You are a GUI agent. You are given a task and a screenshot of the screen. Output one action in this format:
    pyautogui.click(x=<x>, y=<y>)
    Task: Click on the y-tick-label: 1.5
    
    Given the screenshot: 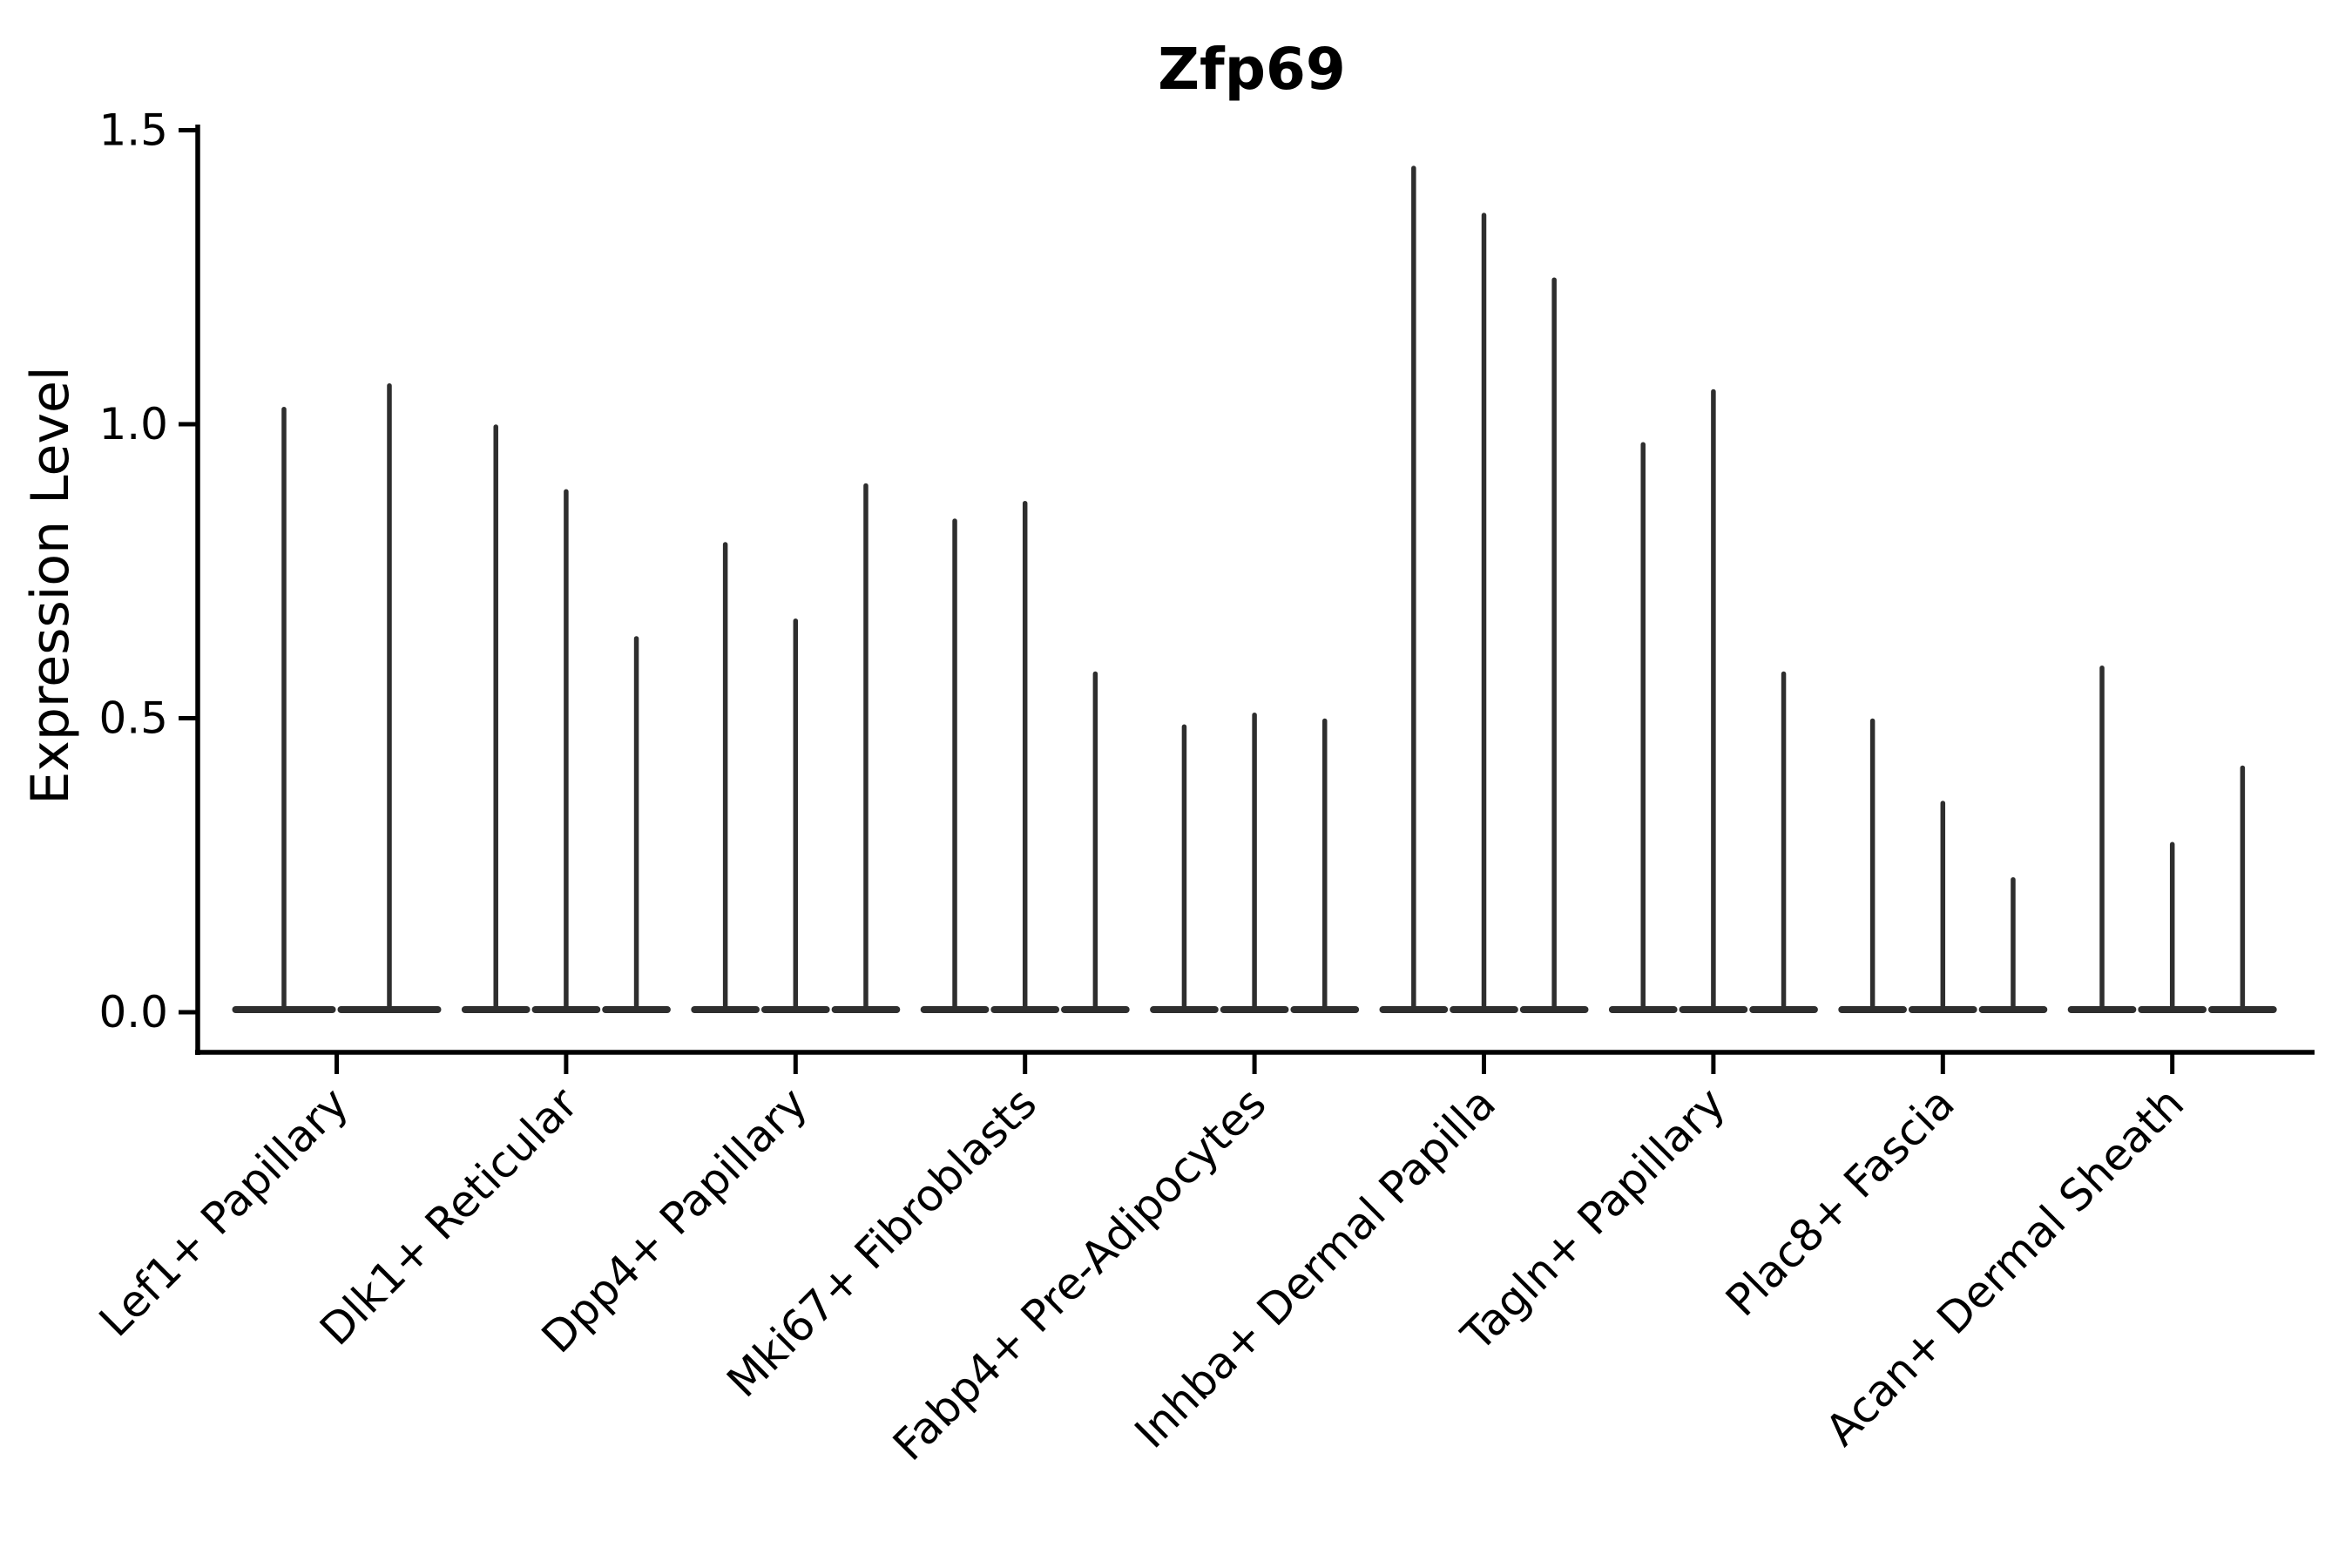 What is the action you would take?
    pyautogui.click(x=133, y=130)
    